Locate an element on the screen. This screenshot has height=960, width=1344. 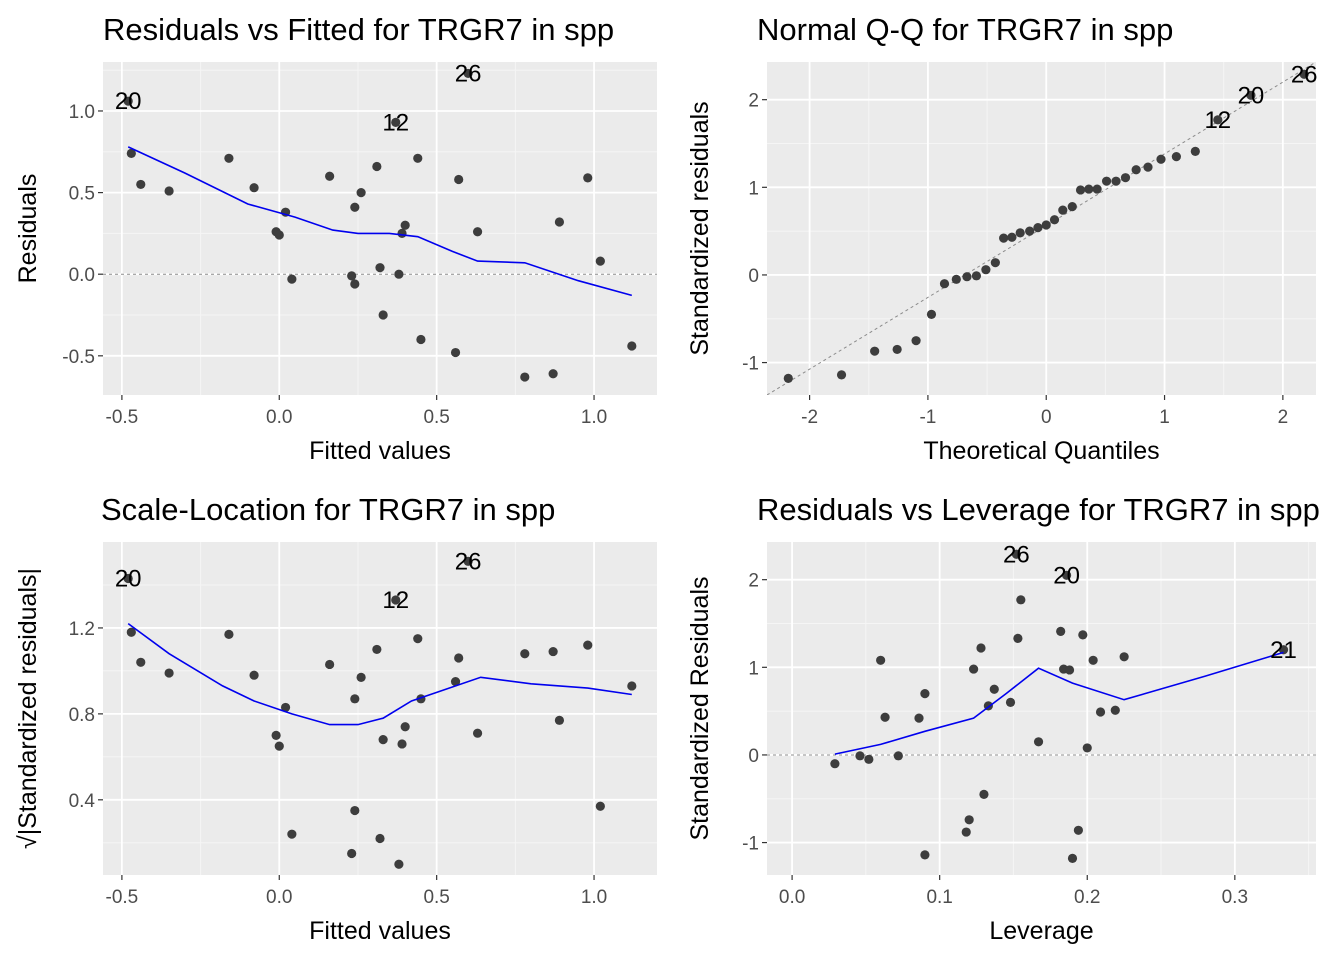
y-tick-label: 1.0 is located at coordinates (82, 112).